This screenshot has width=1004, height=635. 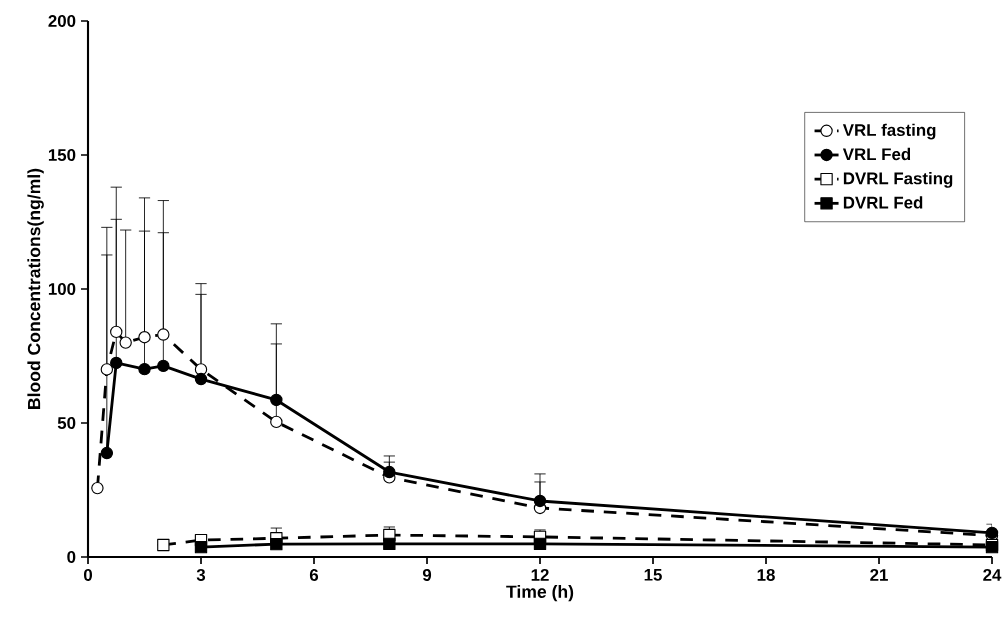 I want to click on legend-label: VRL Fed, so click(x=876, y=154).